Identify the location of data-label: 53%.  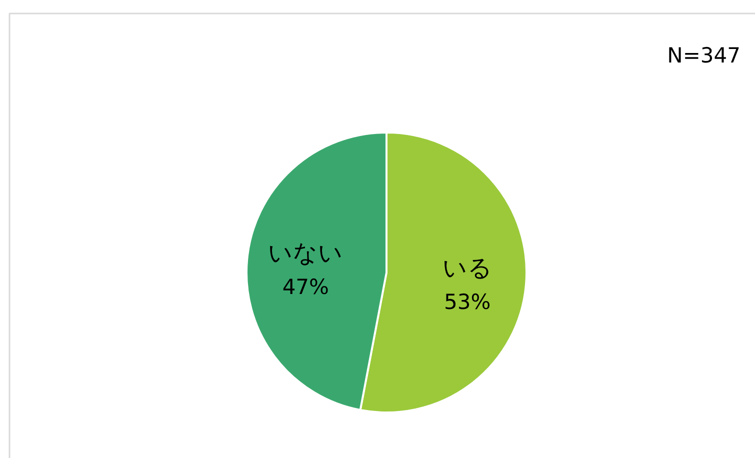
(467, 302).